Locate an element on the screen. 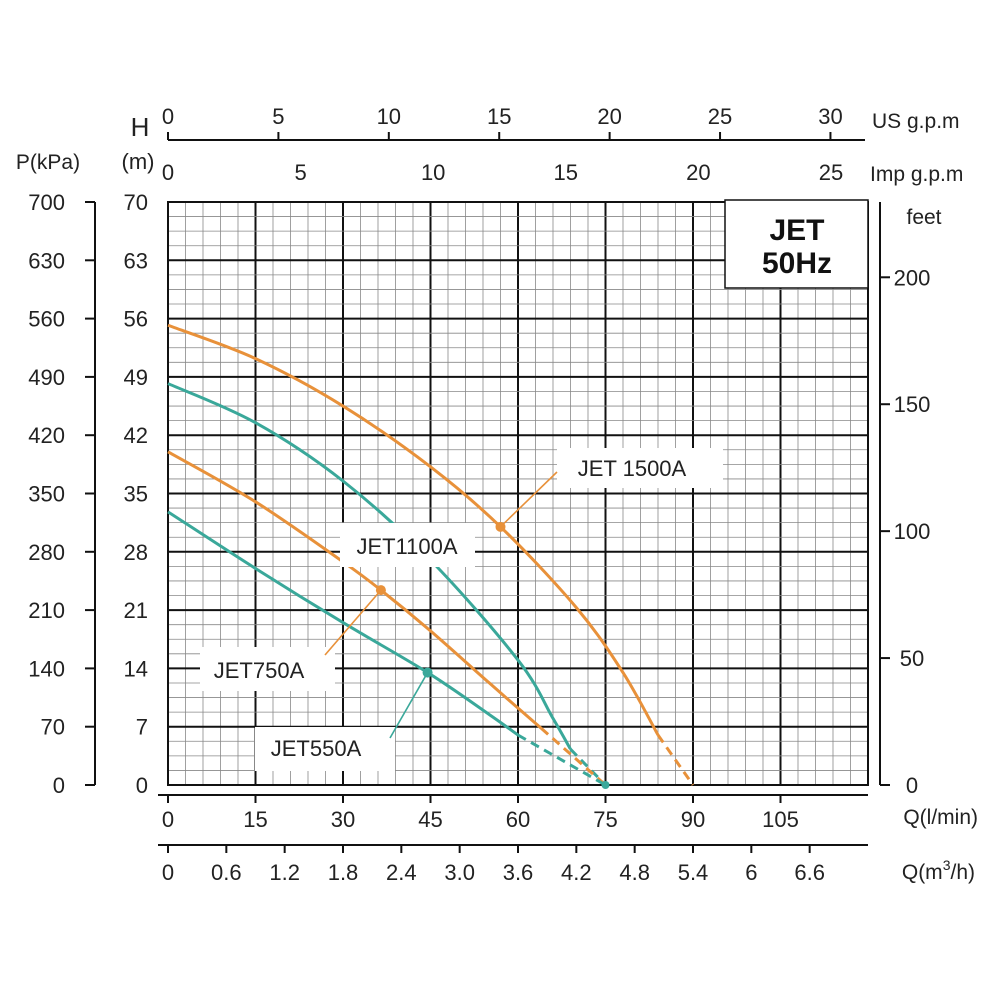 This screenshot has width=1000, height=1000. x-top-us-tick-label: 25 is located at coordinates (720, 116).